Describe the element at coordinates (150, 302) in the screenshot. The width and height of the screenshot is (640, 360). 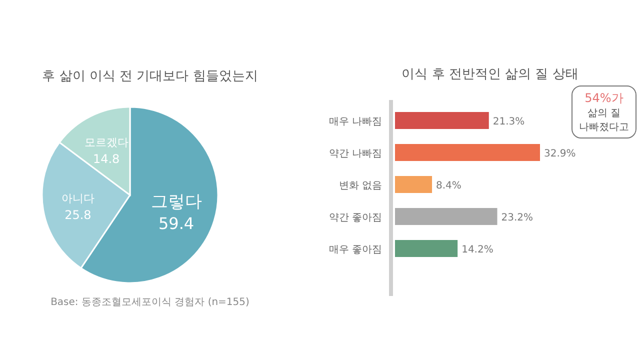
I see `text: Base: 동종조혈모세포이식 경험자 (n=155)` at that location.